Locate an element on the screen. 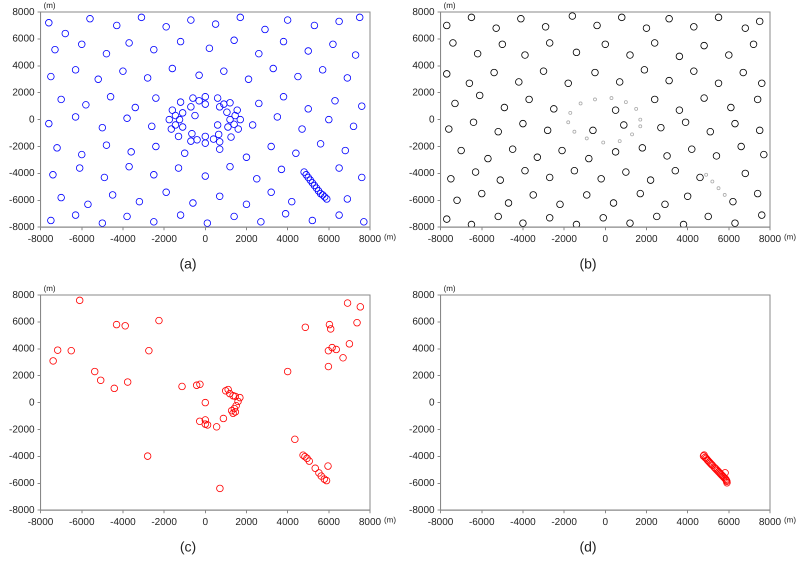 This screenshot has width=800, height=566. y-tick-label: 6000 is located at coordinates (424, 39).